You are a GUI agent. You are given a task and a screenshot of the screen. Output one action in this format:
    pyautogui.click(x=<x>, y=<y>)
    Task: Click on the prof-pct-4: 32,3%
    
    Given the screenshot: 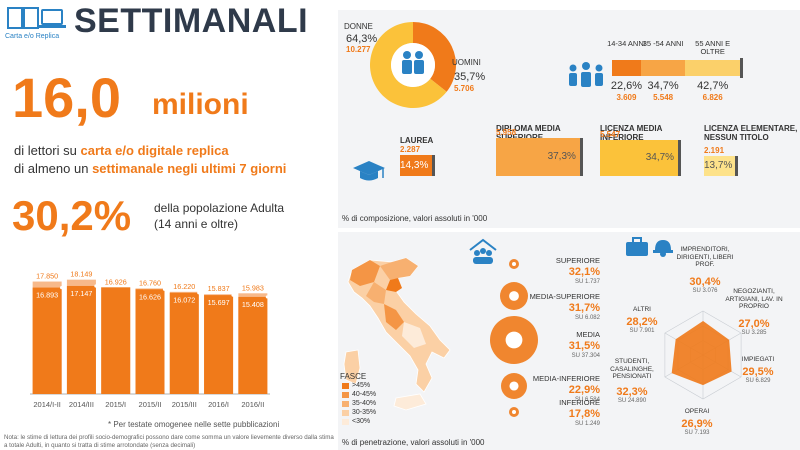 What is the action you would take?
    pyautogui.click(x=632, y=392)
    